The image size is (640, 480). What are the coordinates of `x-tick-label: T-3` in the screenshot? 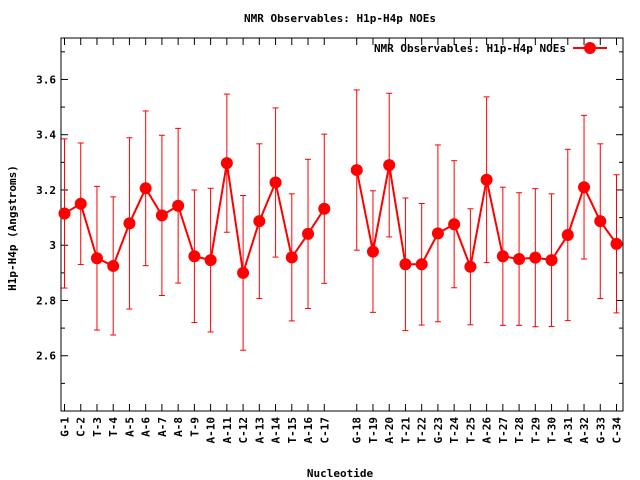 It's located at (97, 427).